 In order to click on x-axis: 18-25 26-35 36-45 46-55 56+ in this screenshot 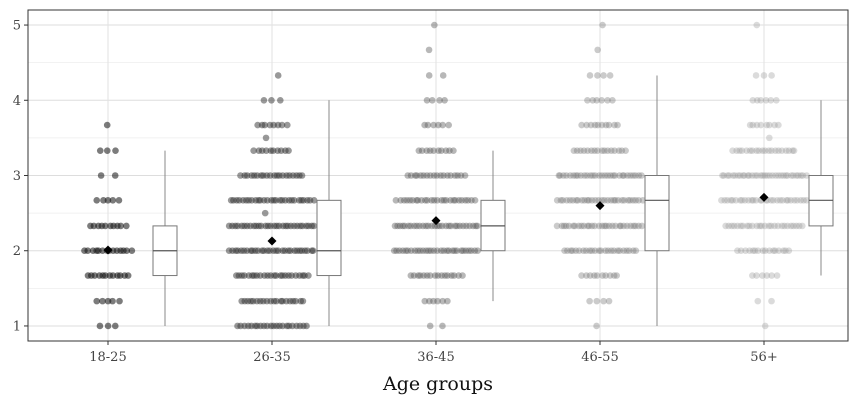, I will do `click(433, 353)`.